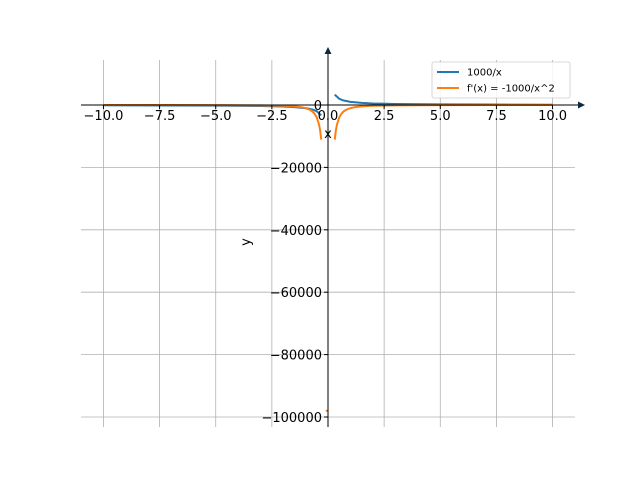  What do you see at coordinates (440, 116) in the screenshot?
I see `x-tick-label: 5.0` at bounding box center [440, 116].